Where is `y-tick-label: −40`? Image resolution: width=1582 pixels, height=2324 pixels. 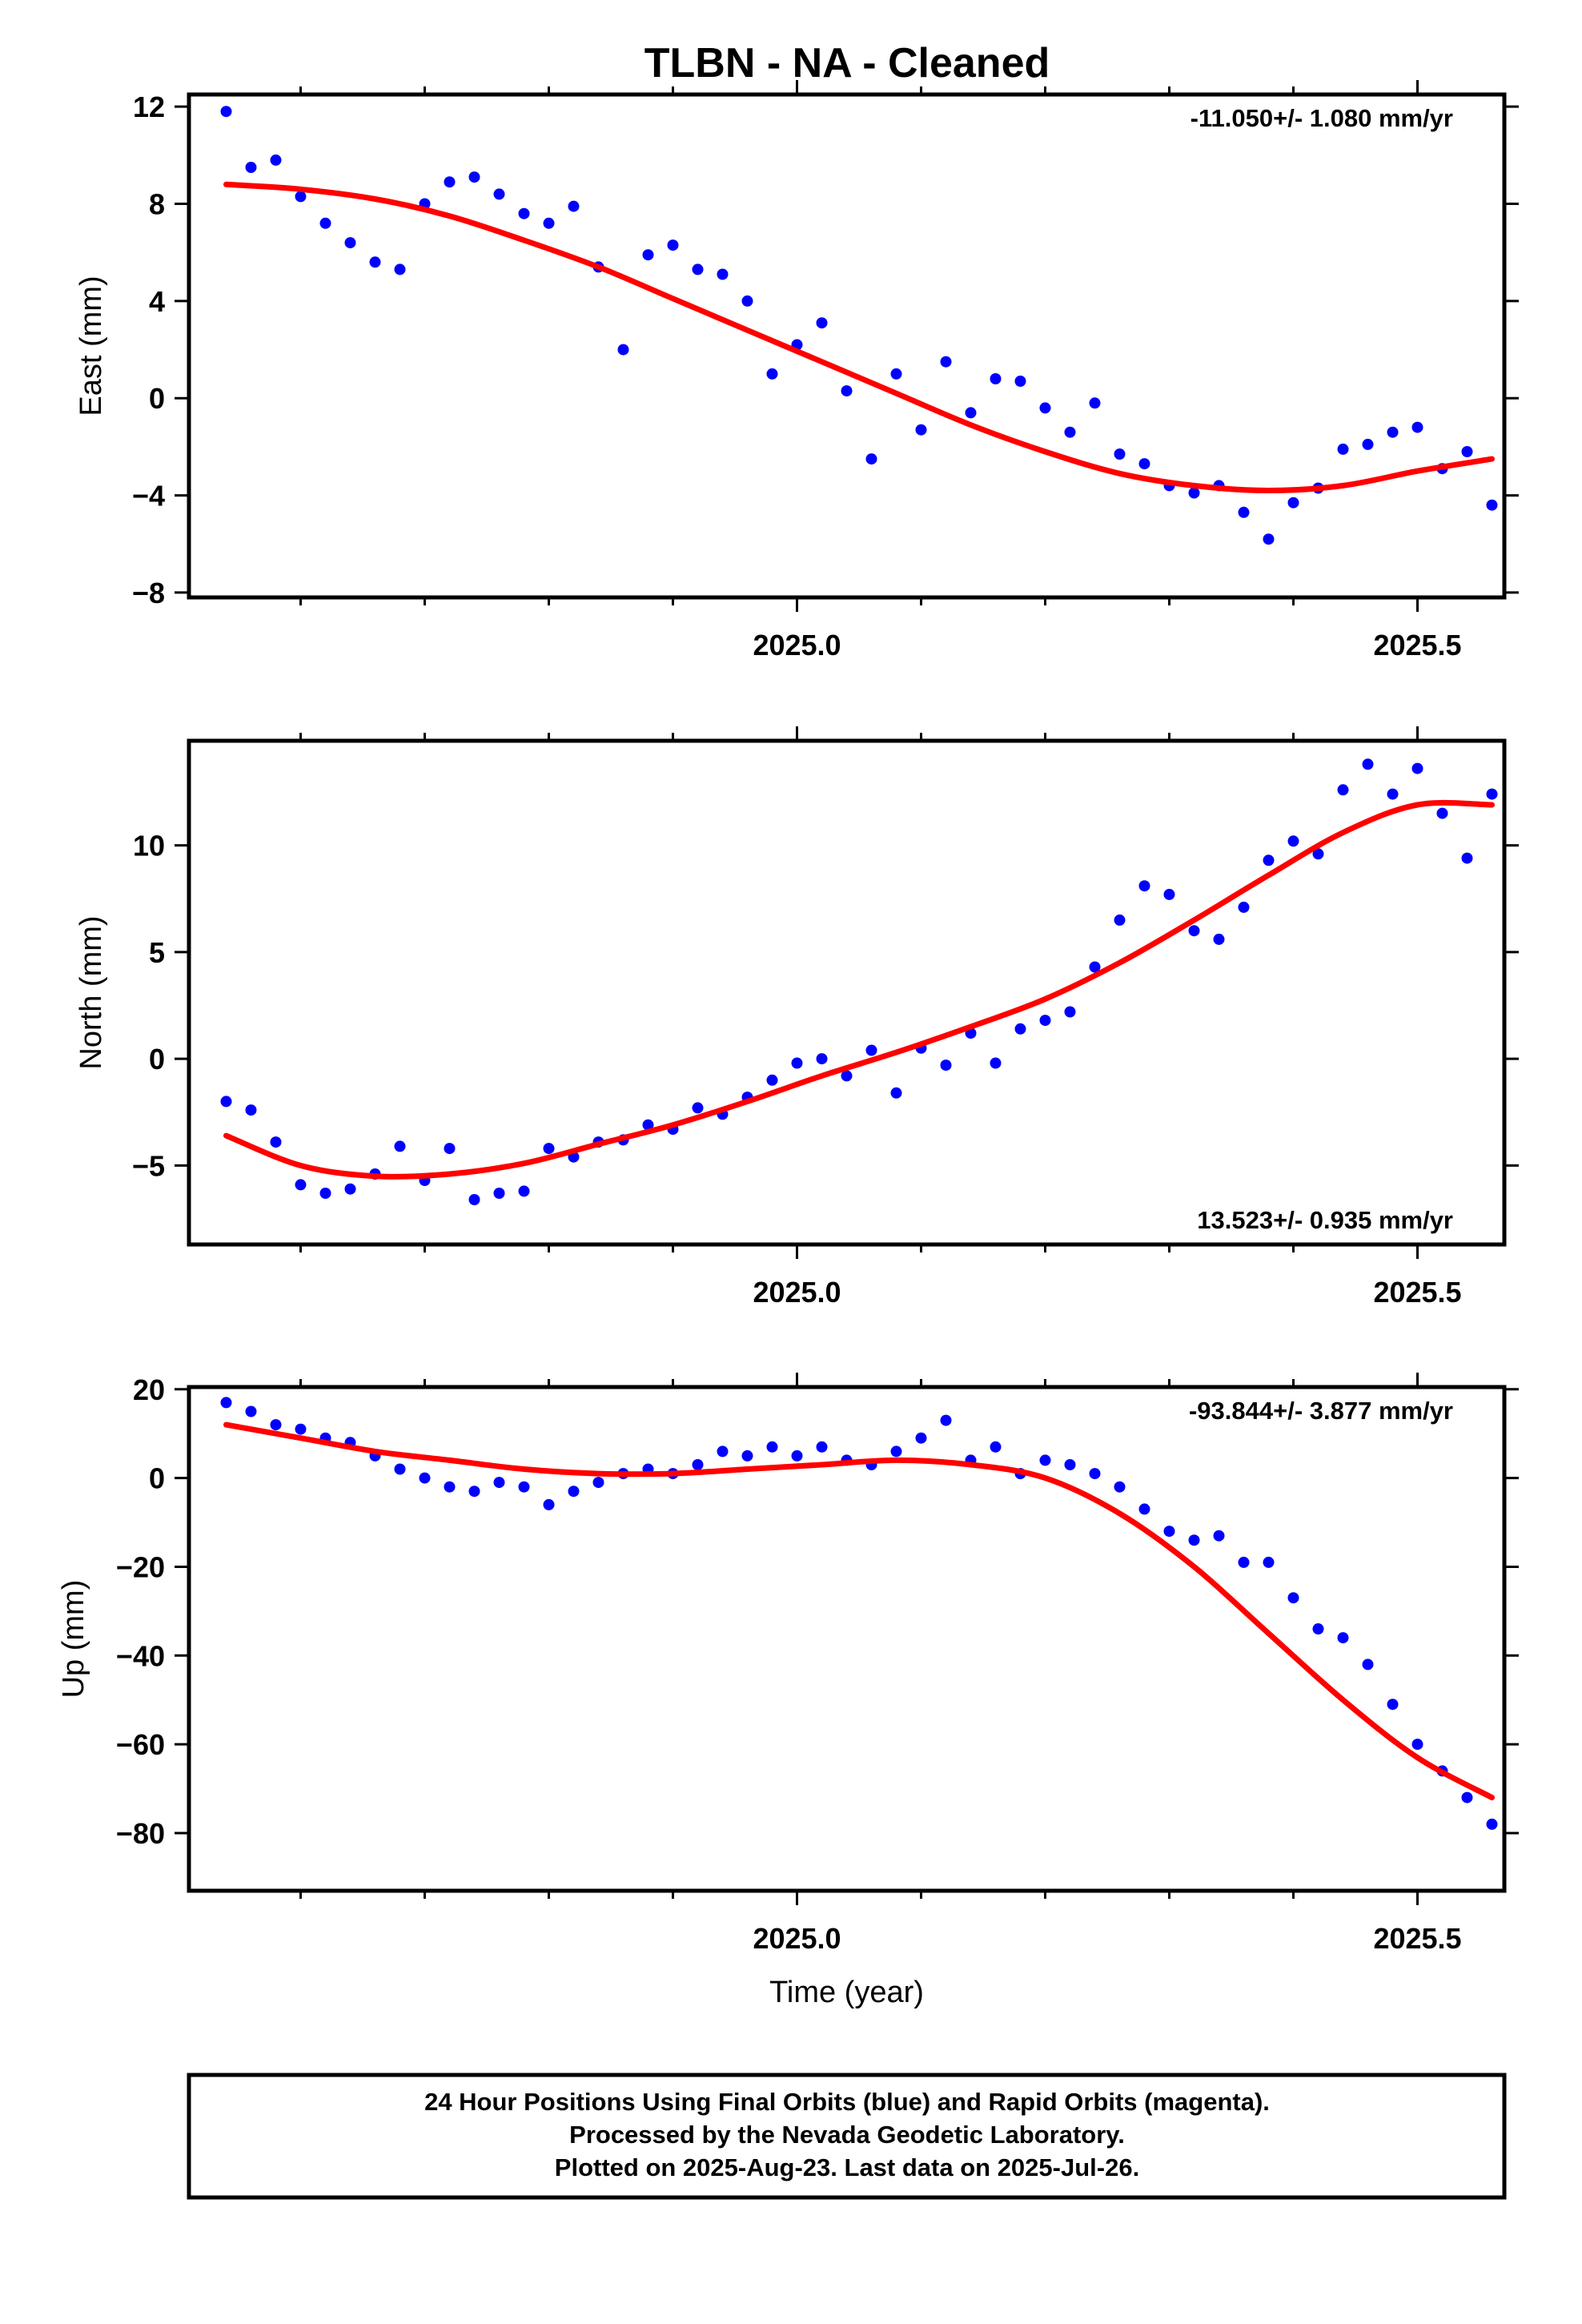 y-tick-label: −40 is located at coordinates (140, 1655).